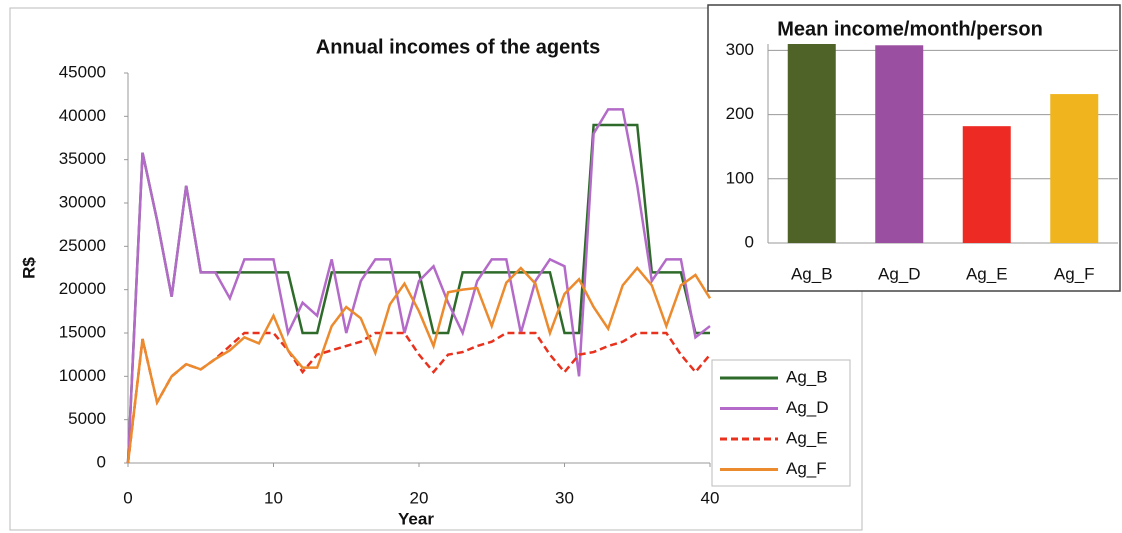  What do you see at coordinates (807, 376) in the screenshot?
I see `legend-label: Ag_B` at bounding box center [807, 376].